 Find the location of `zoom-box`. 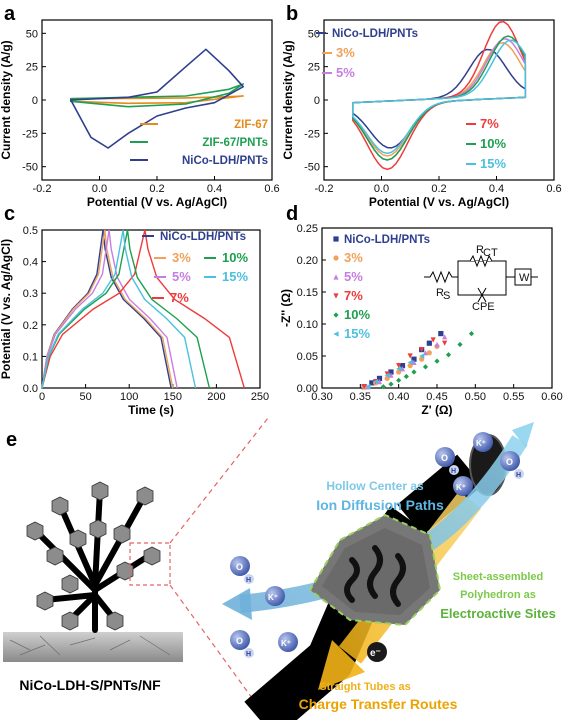

zoom-box is located at coordinates (150, 564).